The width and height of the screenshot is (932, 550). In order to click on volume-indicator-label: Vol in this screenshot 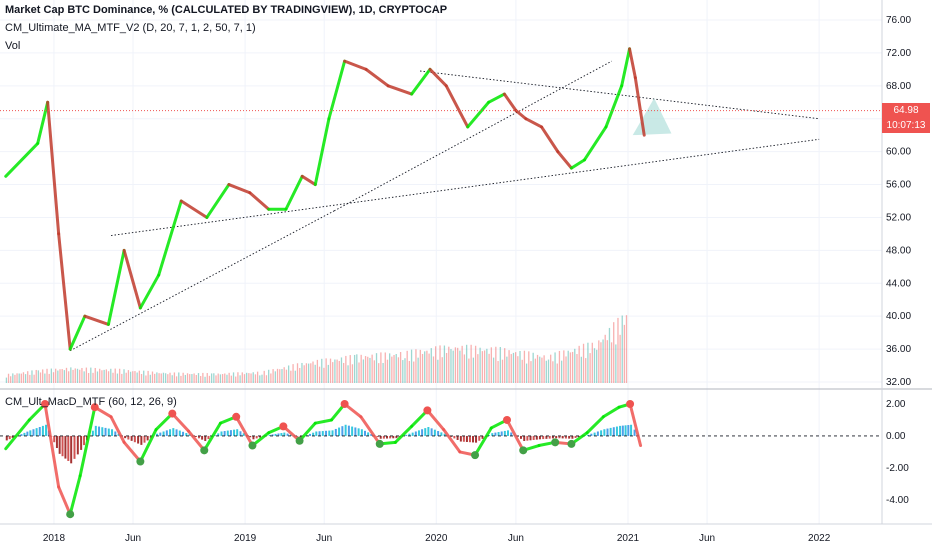, I will do `click(13, 46)`.